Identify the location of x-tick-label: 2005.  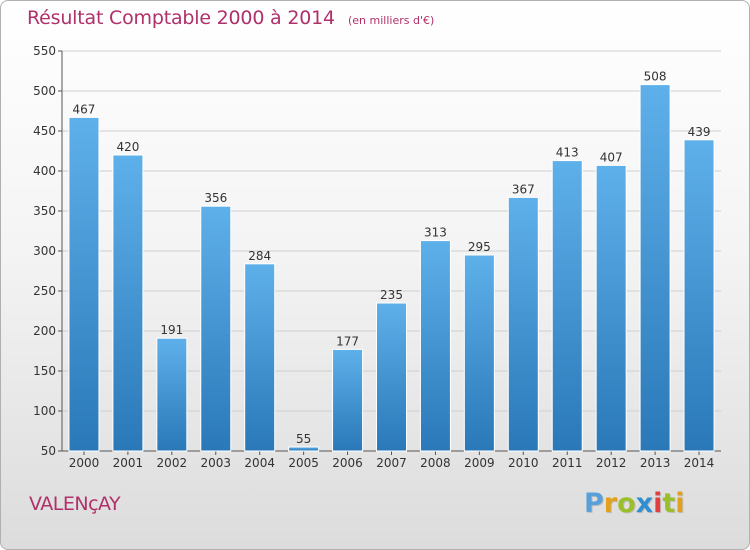
(303, 463).